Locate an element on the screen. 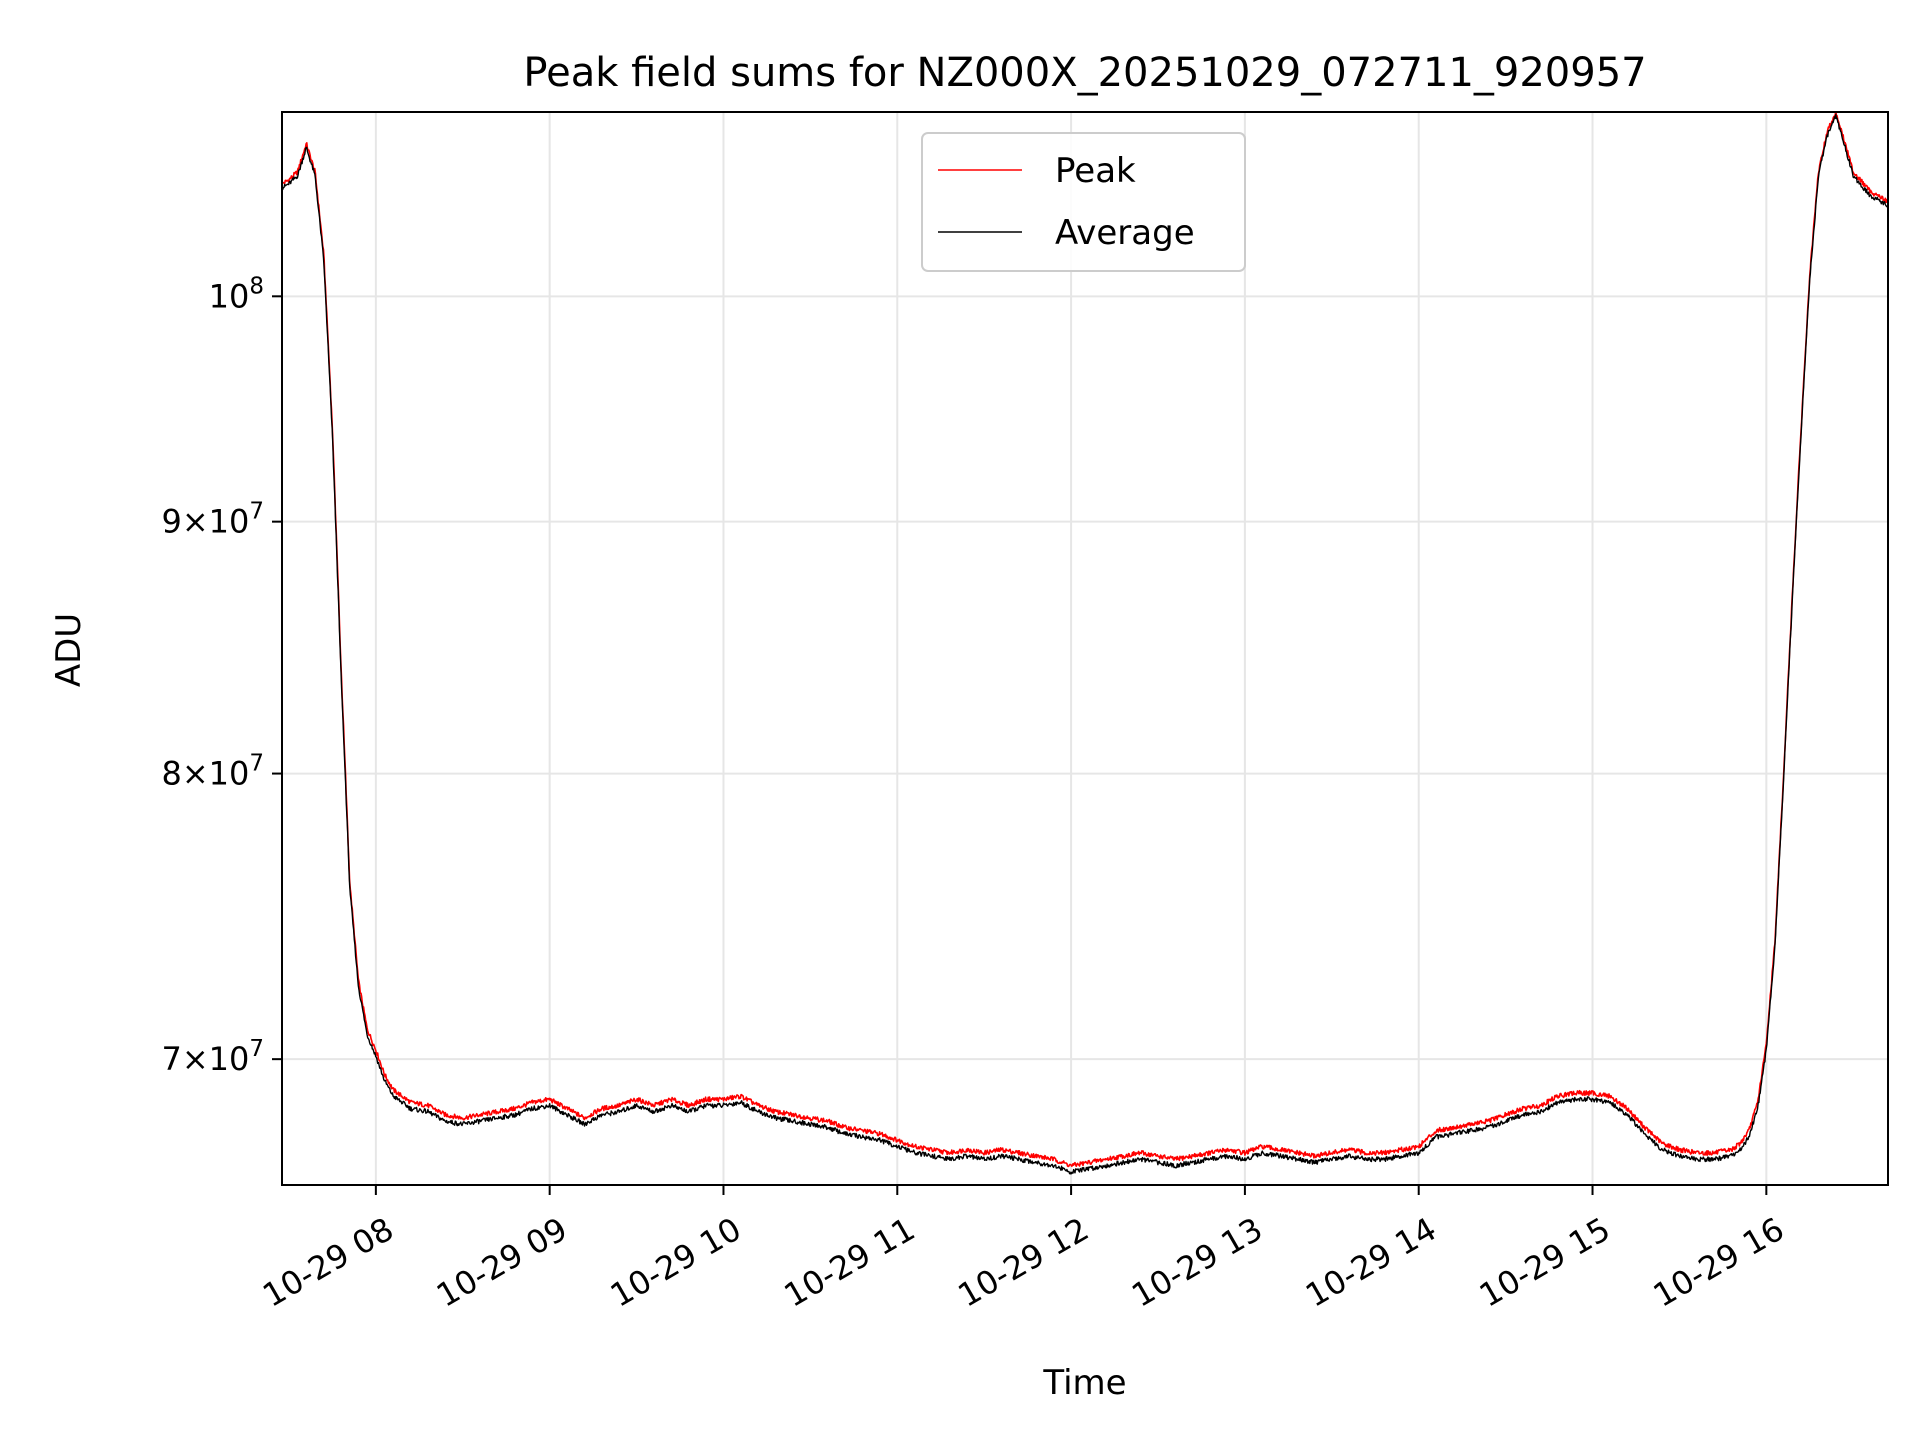  legend-label-average: Average is located at coordinates (1125, 233).